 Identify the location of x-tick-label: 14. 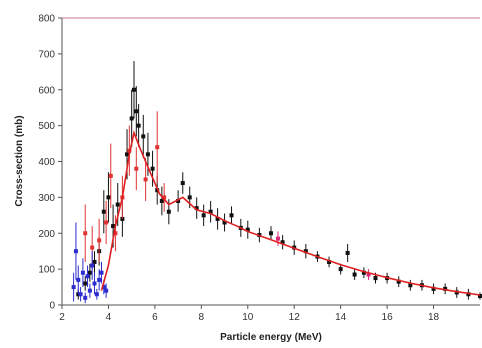
(341, 317).